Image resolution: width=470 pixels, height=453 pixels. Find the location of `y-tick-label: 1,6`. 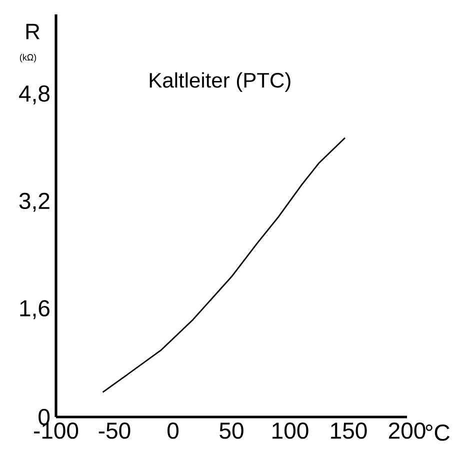

y-tick-label: 1,6 is located at coordinates (35, 310).